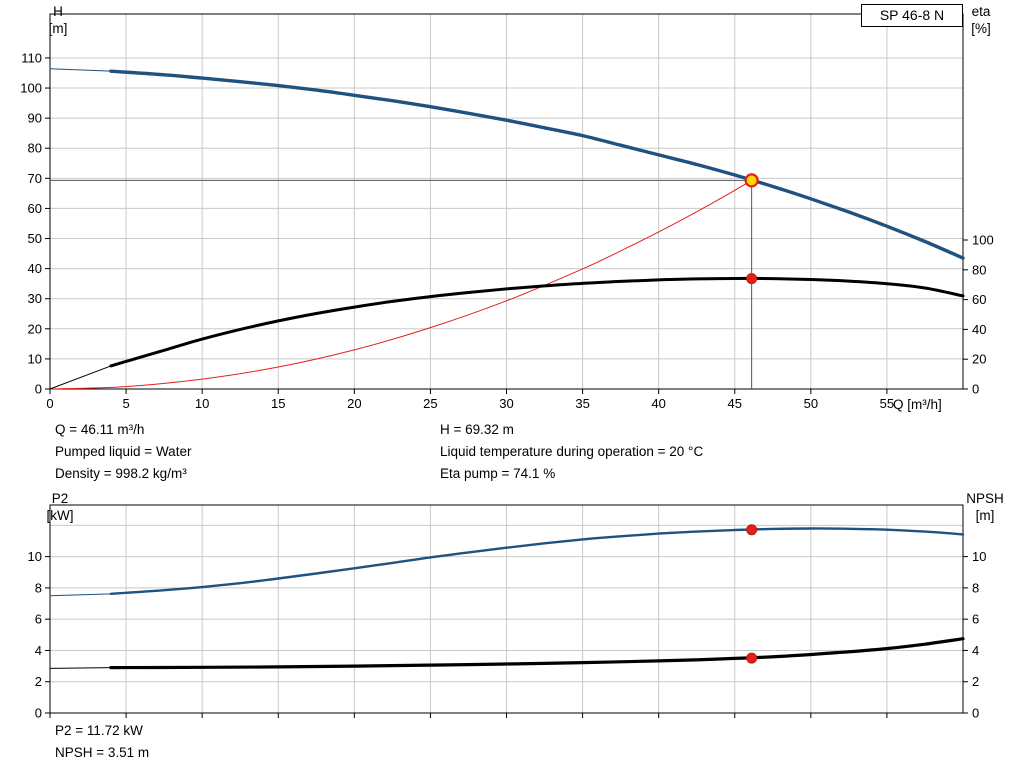 The height and width of the screenshot is (781, 1024). I want to click on eta-axis-label-line2: [%], so click(981, 28).